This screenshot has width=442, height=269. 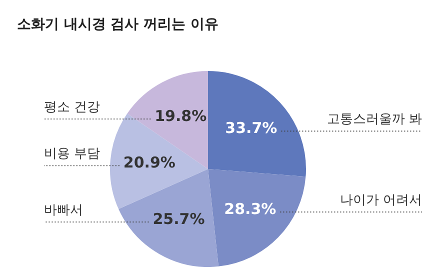 What do you see at coordinates (178, 219) in the screenshot?
I see `data-label: 25.7%` at bounding box center [178, 219].